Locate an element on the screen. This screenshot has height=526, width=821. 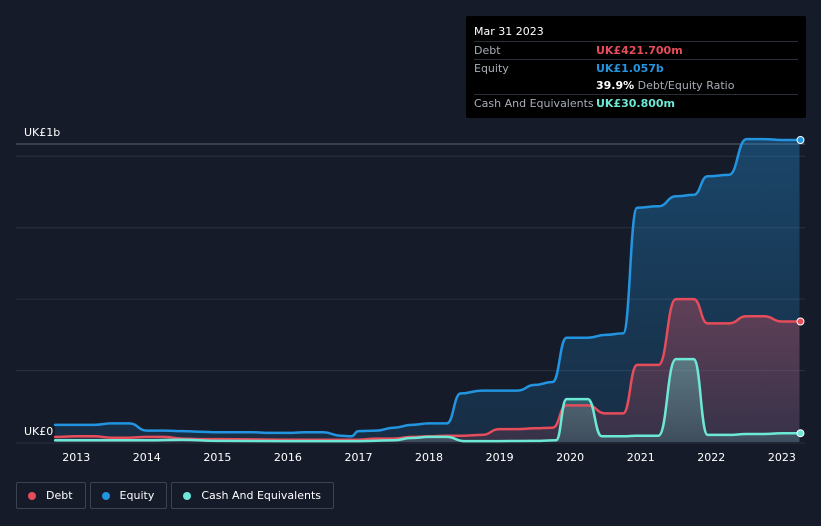
chart-legend: Debt Equity Cash And Equivalents is located at coordinates (175, 495).